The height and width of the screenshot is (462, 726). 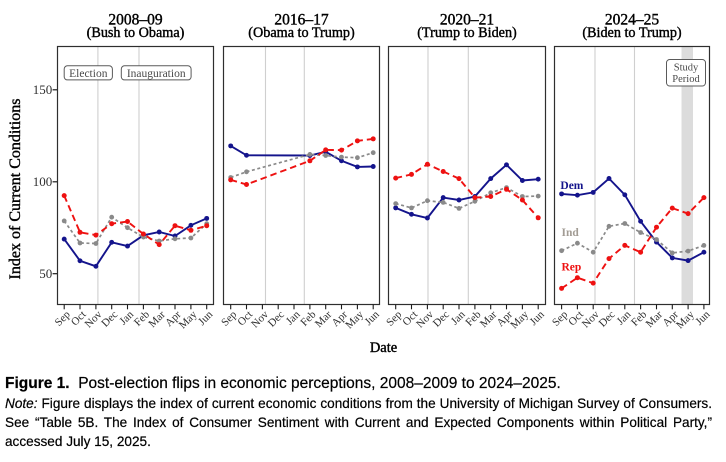 What do you see at coordinates (572, 268) in the screenshot?
I see `svg-text: Rep` at bounding box center [572, 268].